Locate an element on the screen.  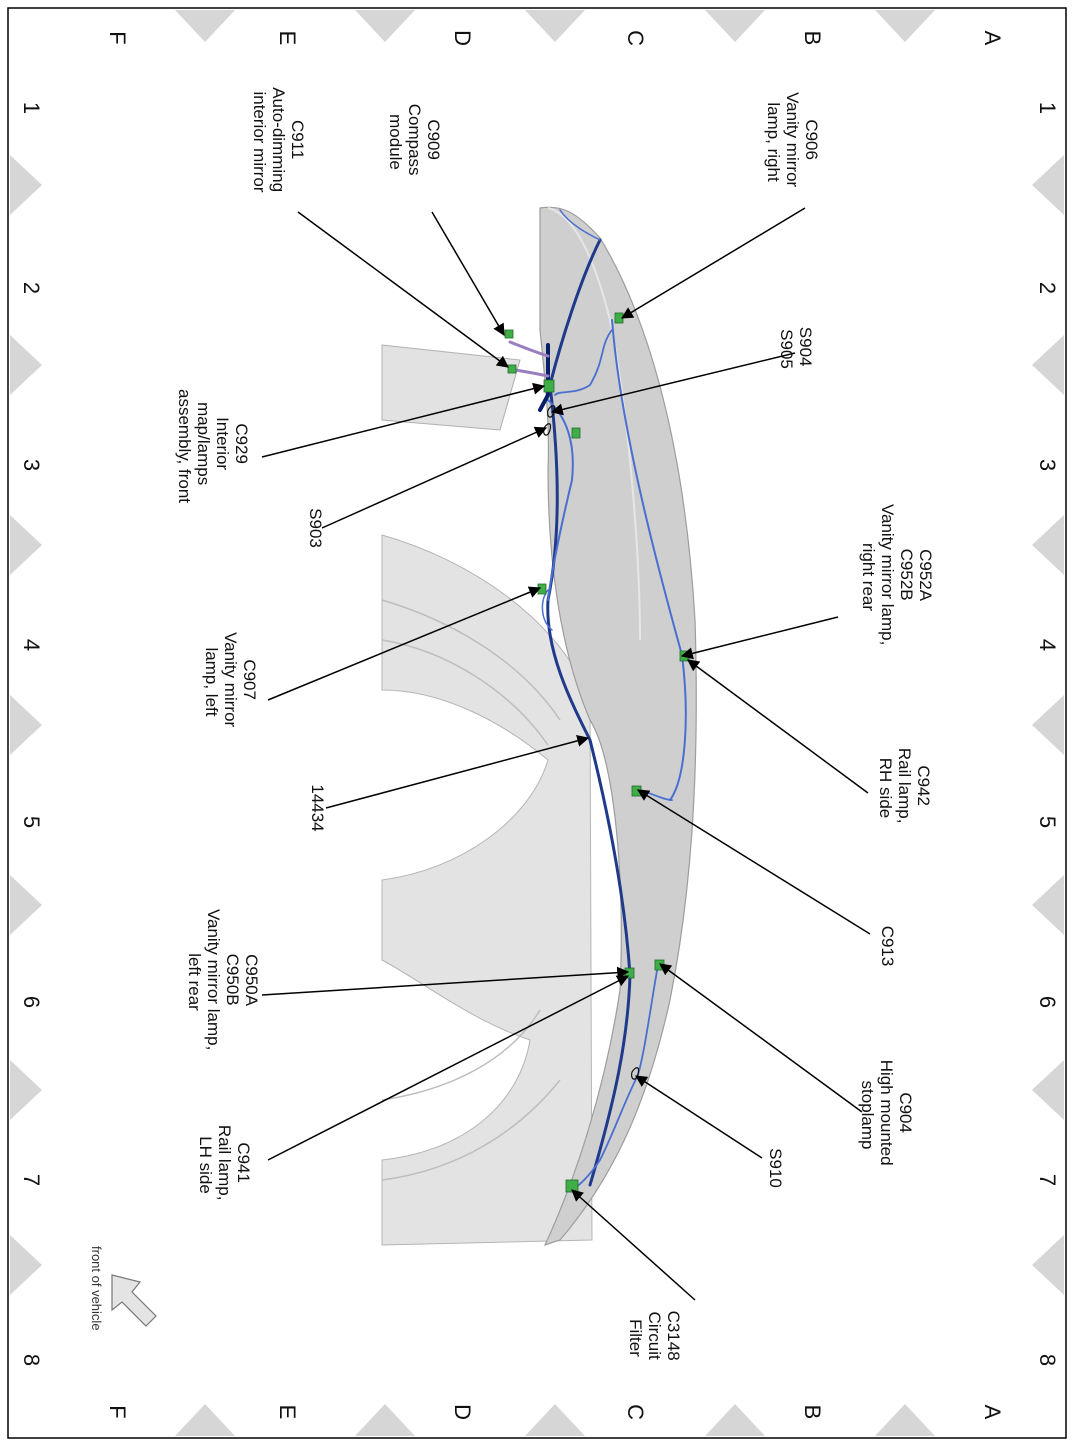
connector-c911 is located at coordinates (512, 369).